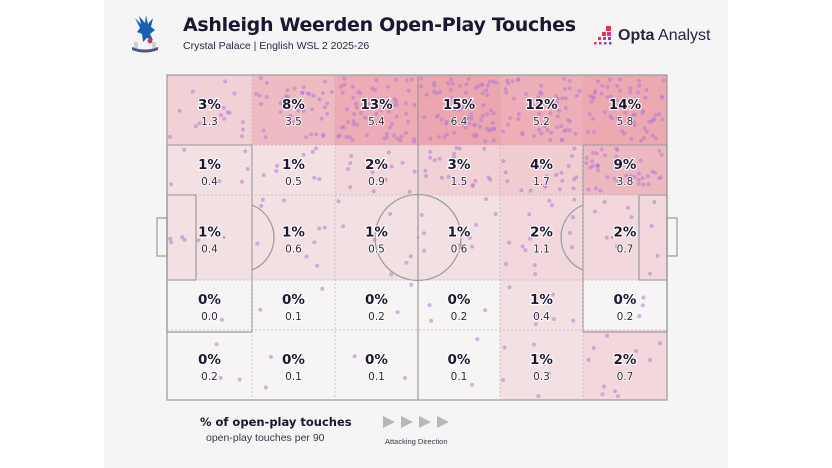 The width and height of the screenshot is (832, 468). Describe the element at coordinates (293, 105) in the screenshot. I see `zone-percent: 8%` at that location.